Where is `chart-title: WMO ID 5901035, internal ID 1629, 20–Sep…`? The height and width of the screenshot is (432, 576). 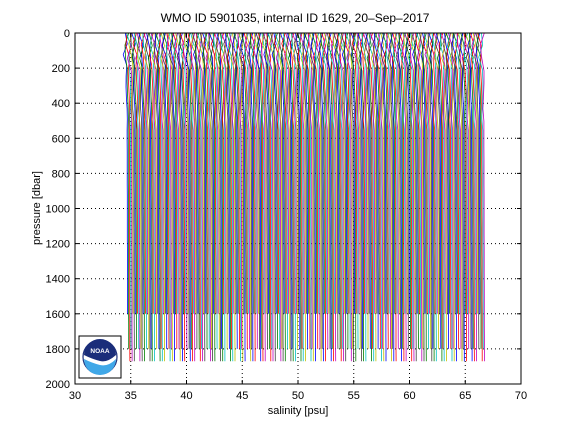 chart-title: WMO ID 5901035, internal ID 1629, 20–Sep… is located at coordinates (295, 18).